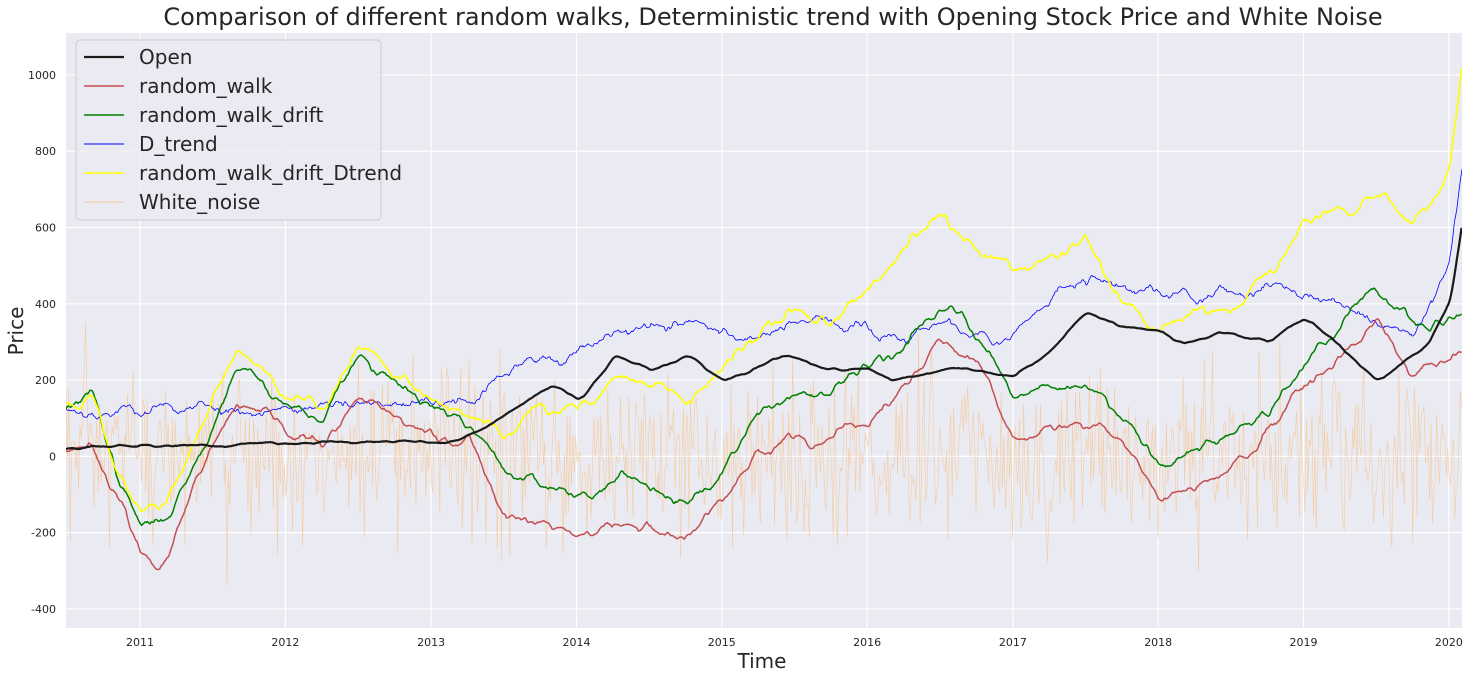 This screenshot has height=678, width=1466. Describe the element at coordinates (45, 304) in the screenshot. I see `y-tick-label: 400` at that location.